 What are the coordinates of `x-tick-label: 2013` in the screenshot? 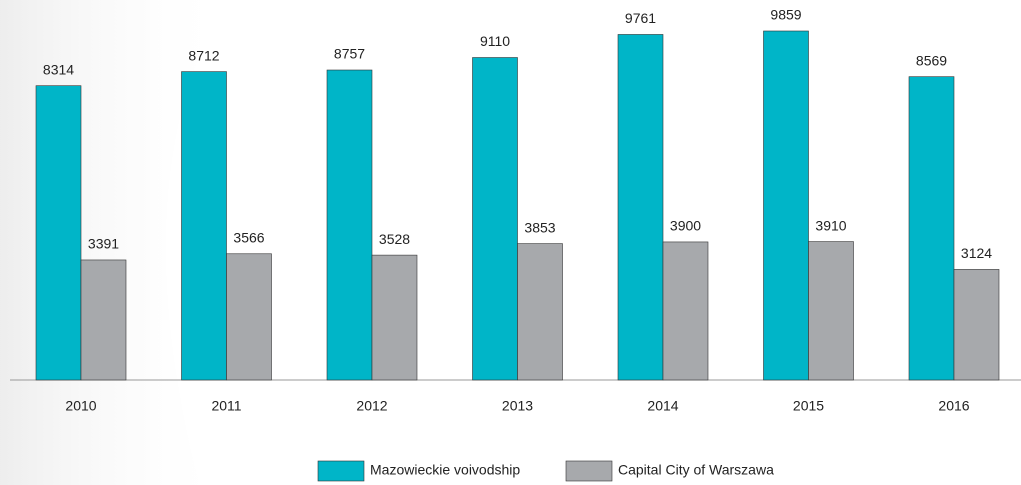 It's located at (517, 406).